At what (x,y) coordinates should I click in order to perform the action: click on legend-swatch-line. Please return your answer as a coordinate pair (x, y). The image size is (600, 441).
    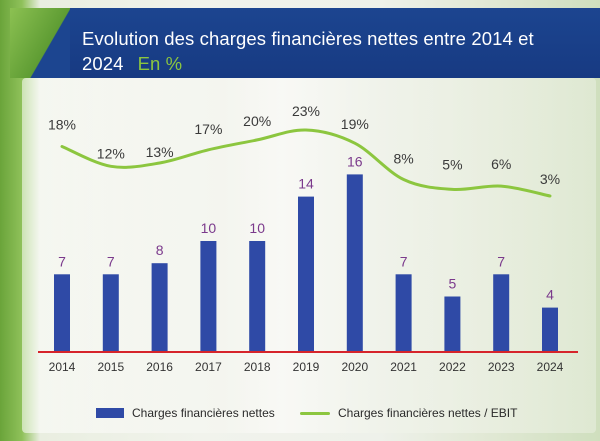
    Looking at the image, I should click on (315, 413).